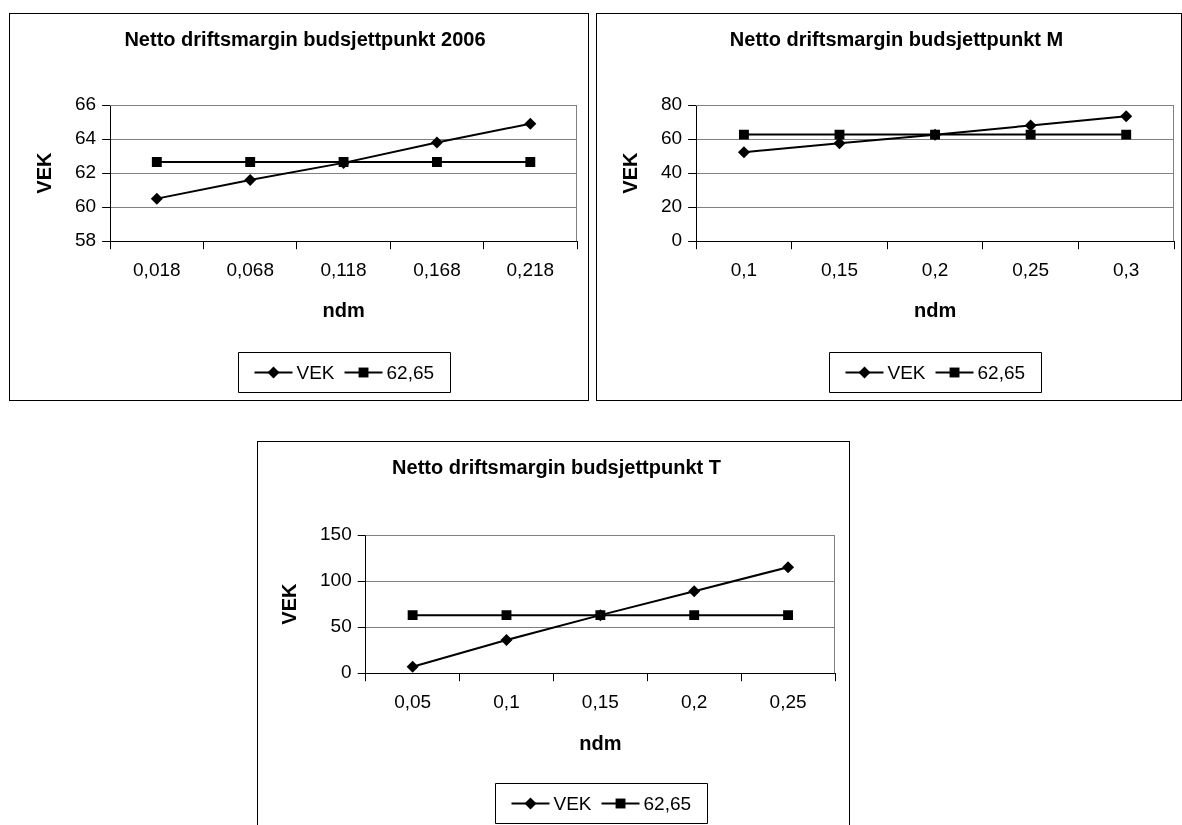  I want to click on y-tick-label: 50, so click(341, 626).